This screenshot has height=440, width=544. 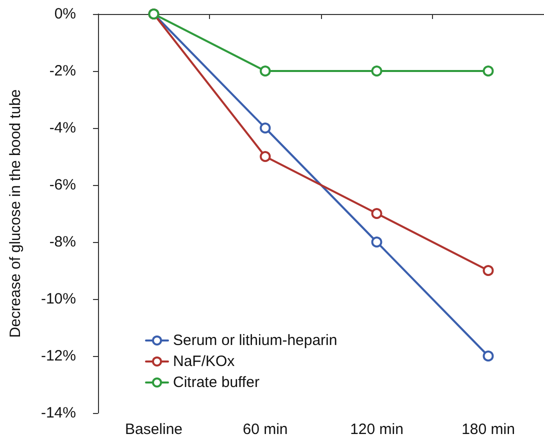 I want to click on y-tick-label: 0%, so click(x=65, y=14).